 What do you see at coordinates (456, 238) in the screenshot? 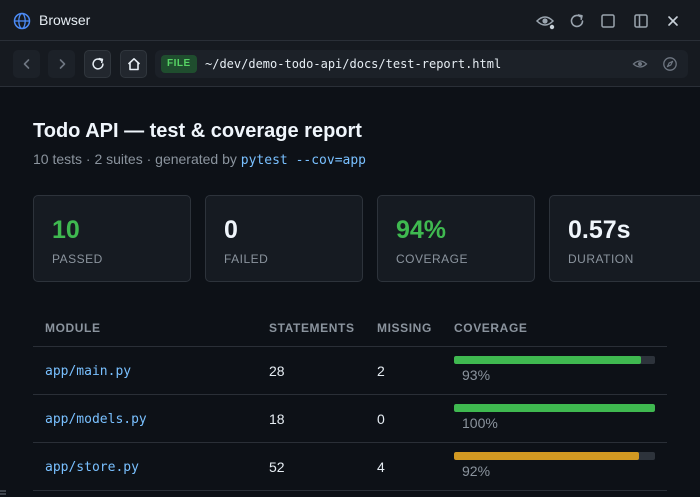
I see `stat-card-coverage: 94% COVERAGE` at bounding box center [456, 238].